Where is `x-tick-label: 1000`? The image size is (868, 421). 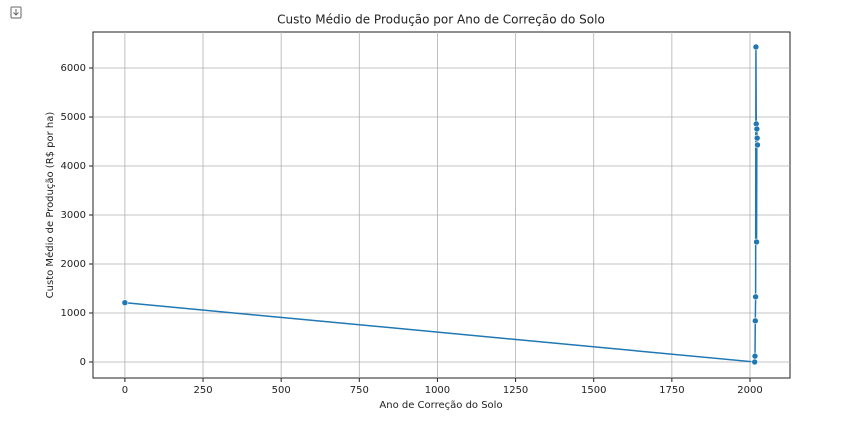
x-tick-label: 1000 is located at coordinates (437, 390).